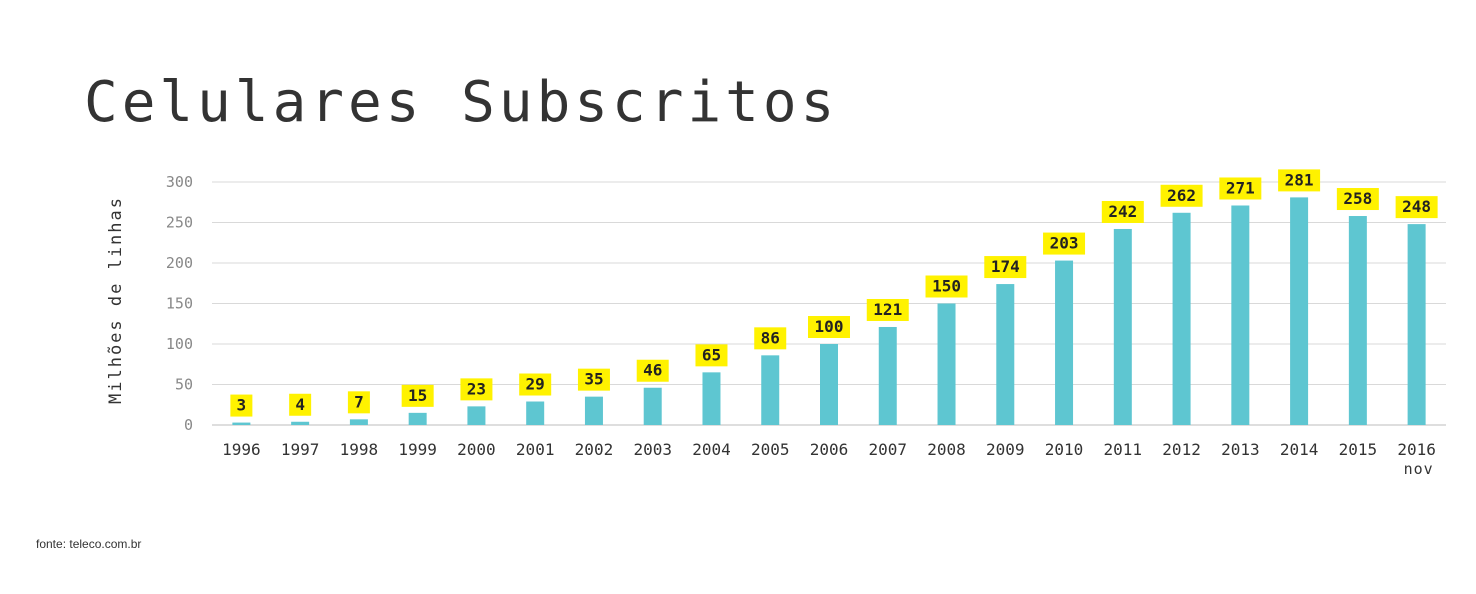 This screenshot has width=1476, height=594. What do you see at coordinates (946, 449) in the screenshot?
I see `x-tick-label: 2008` at bounding box center [946, 449].